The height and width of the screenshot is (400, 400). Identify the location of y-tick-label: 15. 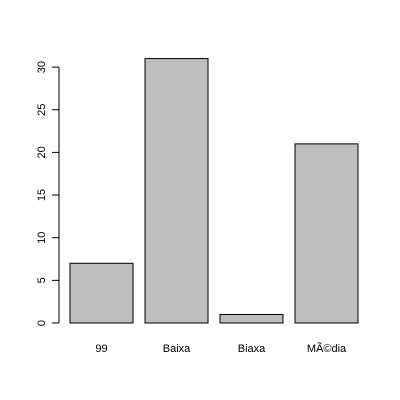
(42, 195).